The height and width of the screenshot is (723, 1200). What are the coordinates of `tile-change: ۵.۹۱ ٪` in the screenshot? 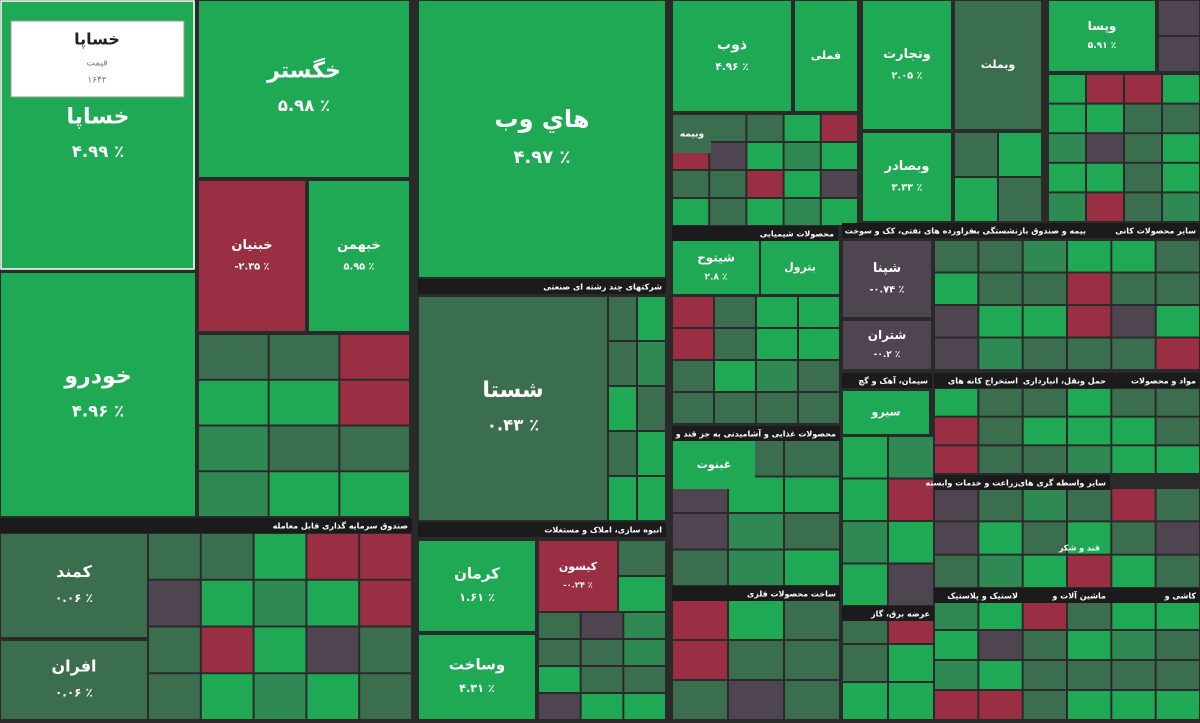 It's located at (1102, 46).